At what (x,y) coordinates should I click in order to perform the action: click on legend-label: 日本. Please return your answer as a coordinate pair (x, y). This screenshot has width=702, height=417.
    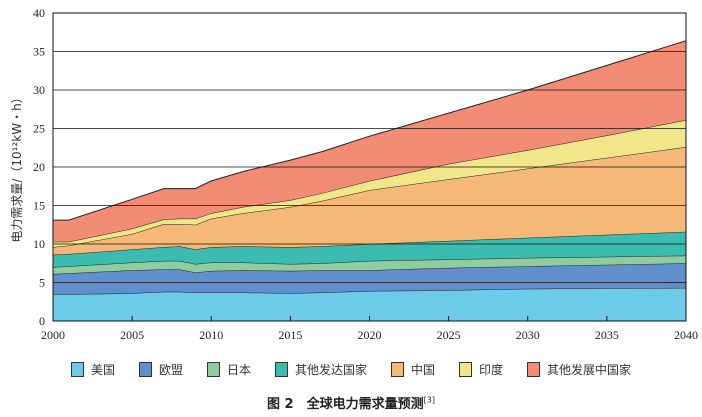
    Looking at the image, I should click on (238, 370).